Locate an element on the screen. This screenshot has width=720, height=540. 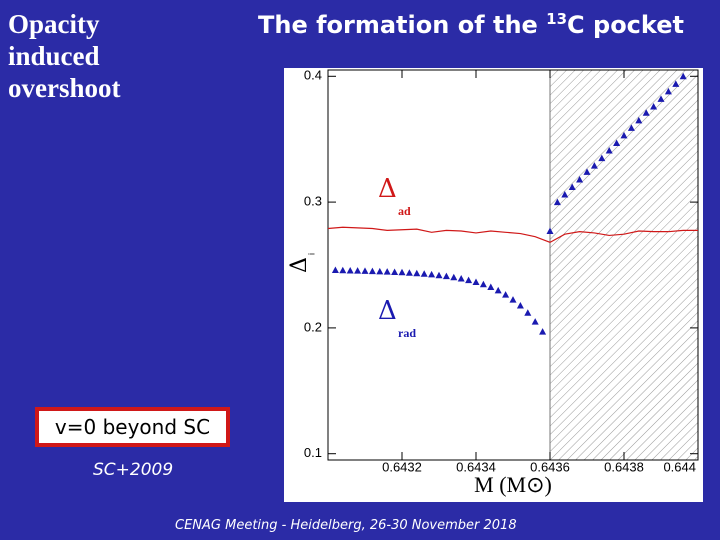
y-axis-sub: i is located at coordinates (311, 254).